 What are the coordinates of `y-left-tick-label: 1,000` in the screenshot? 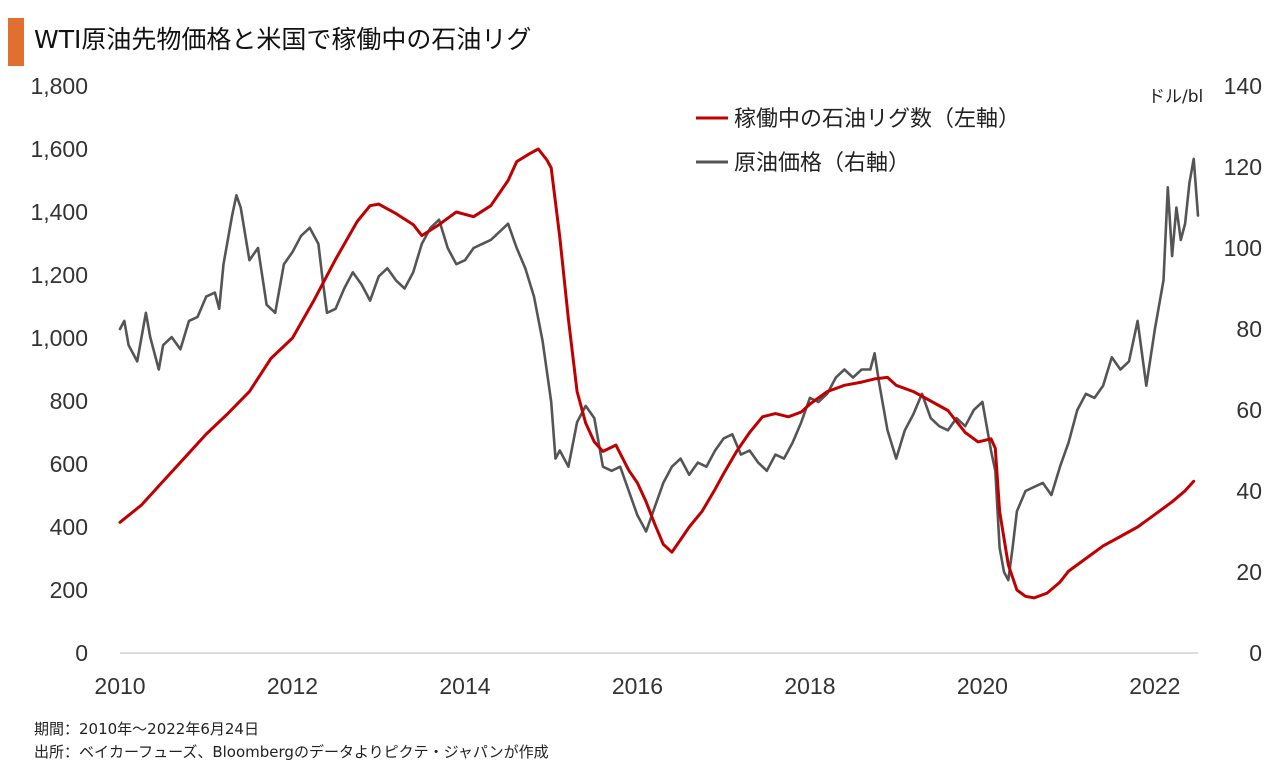 It's located at (59, 338).